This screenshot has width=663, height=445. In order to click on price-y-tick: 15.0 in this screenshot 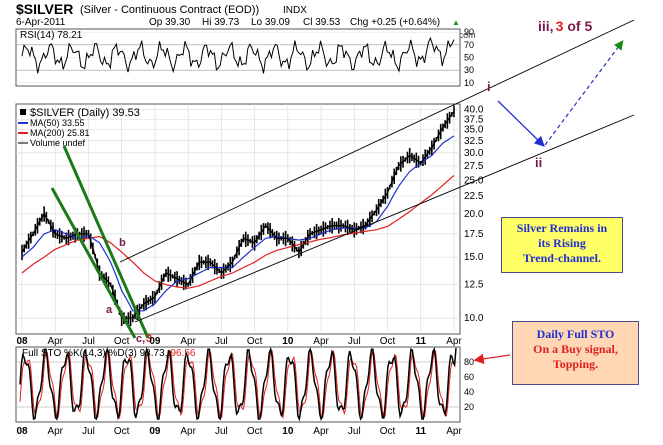, I will do `click(474, 257)`.